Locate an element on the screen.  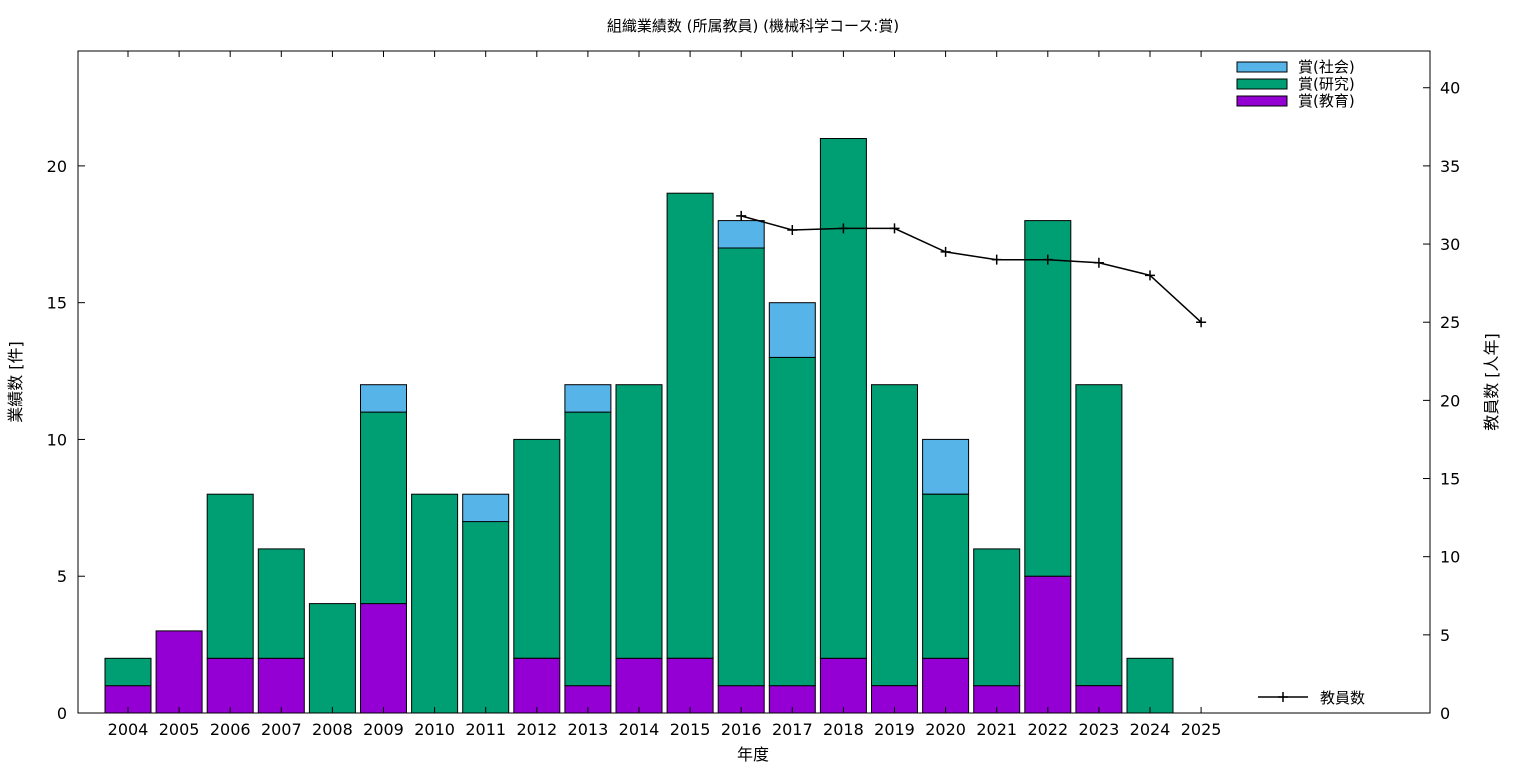
line-series-faculty-count is located at coordinates (971, 269).